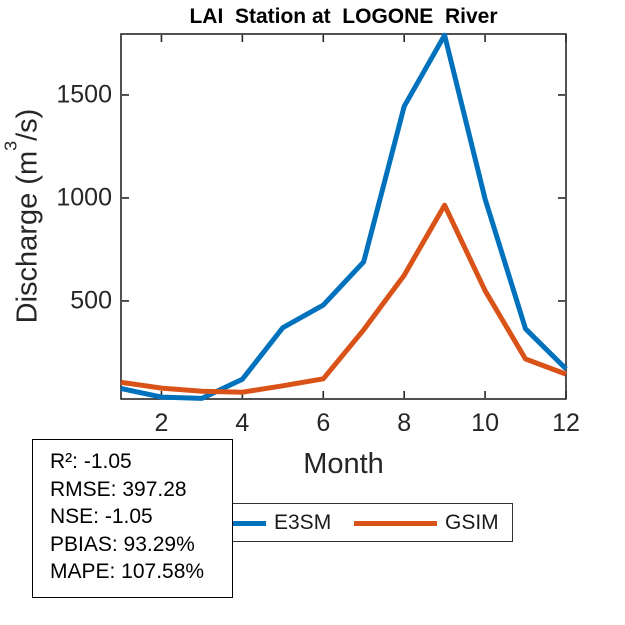 The height and width of the screenshot is (625, 625). I want to click on chart-title: LAI Station at LOGONE River, so click(343, 16).